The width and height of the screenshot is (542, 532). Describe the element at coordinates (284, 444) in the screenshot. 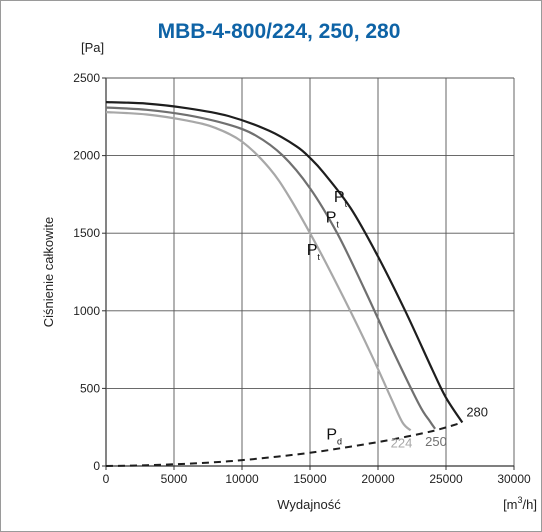

I see `dynamic-pressure-curve` at that location.